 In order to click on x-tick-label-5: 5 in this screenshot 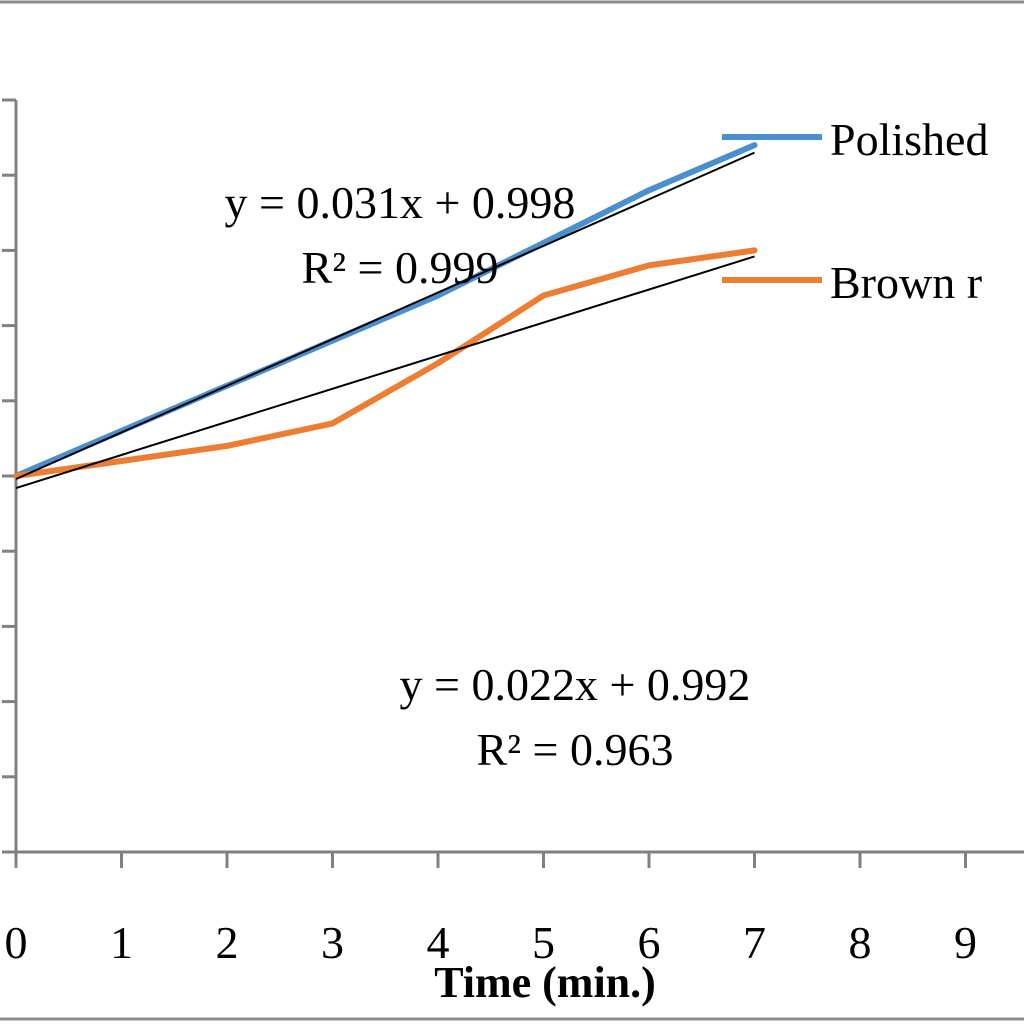, I will do `click(543, 942)`.